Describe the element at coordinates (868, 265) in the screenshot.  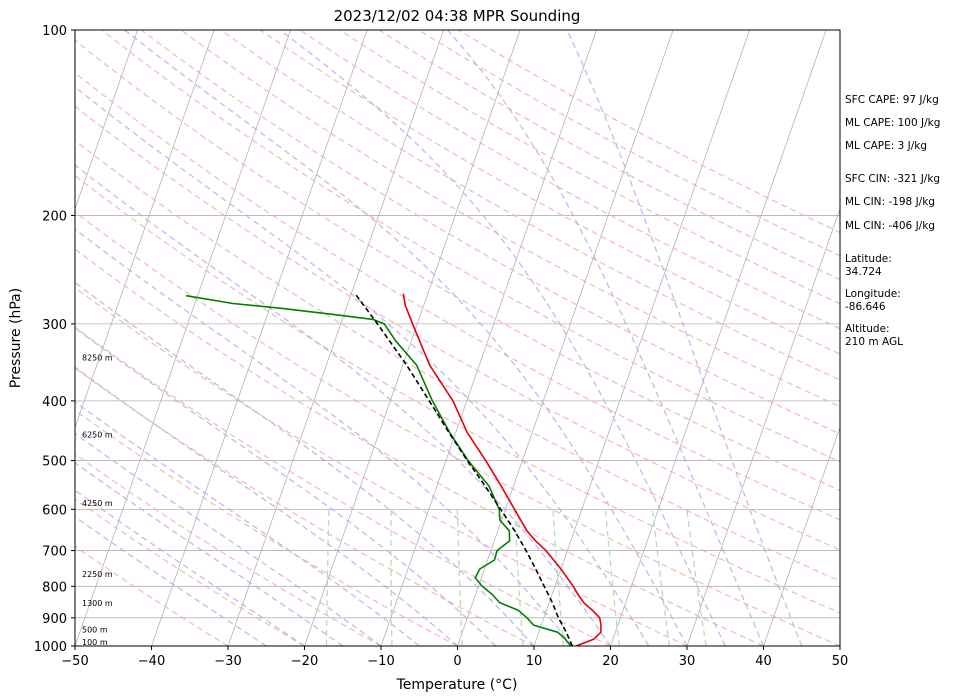
I see `parameter-annotation: Latitude: 34.724` at that location.